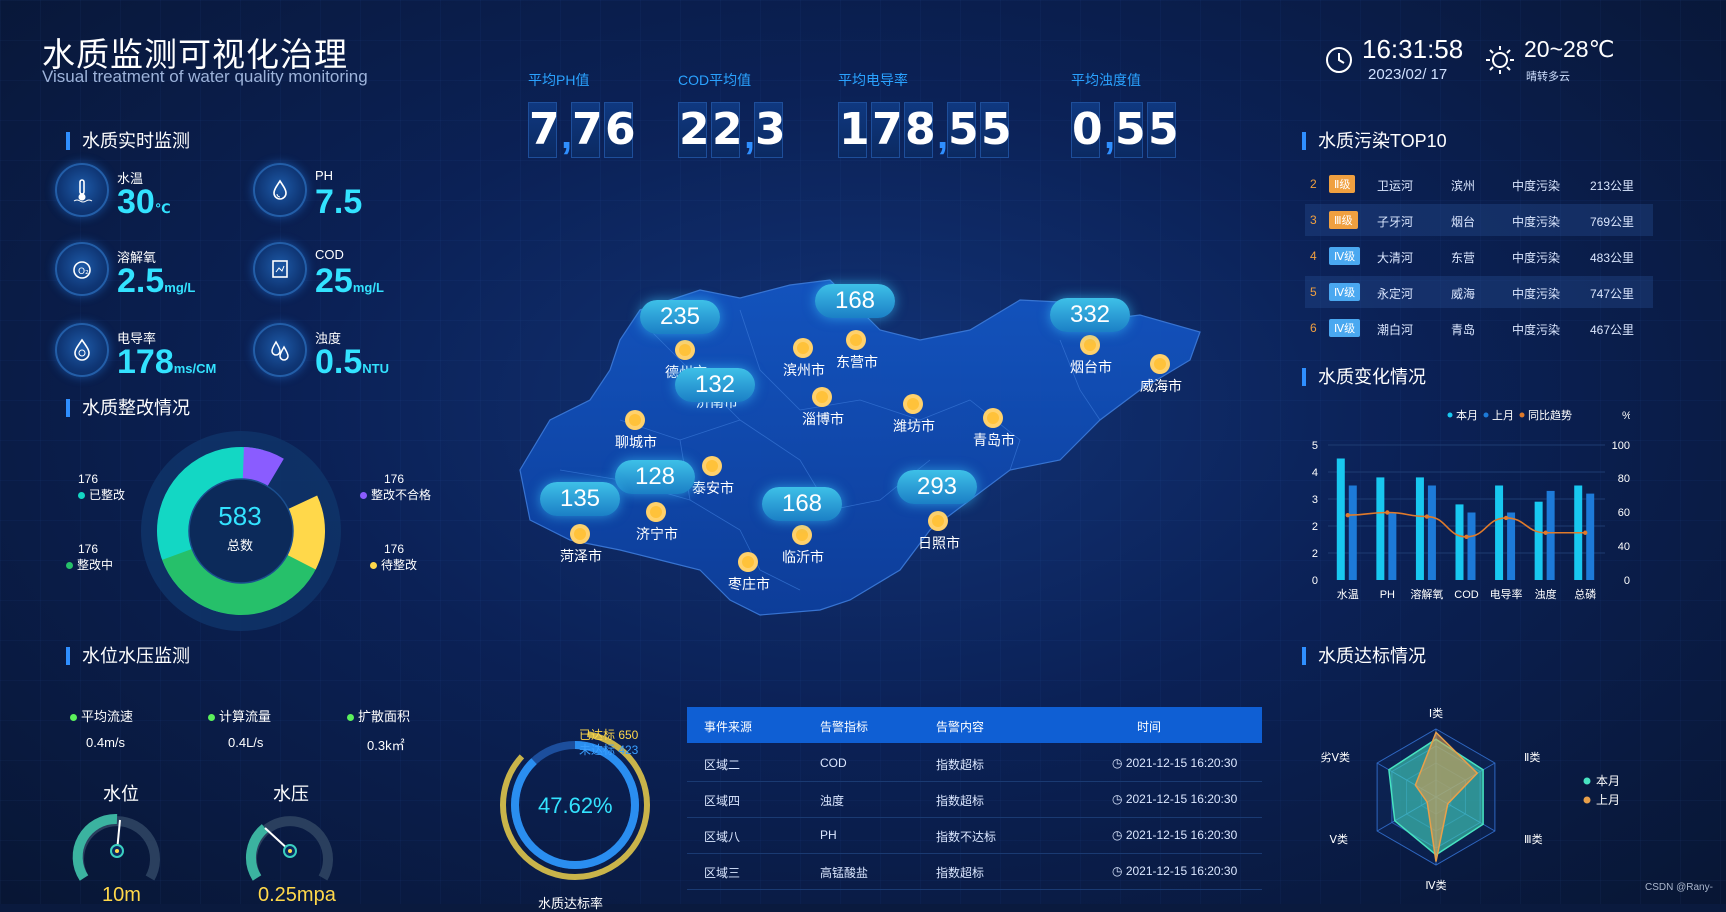 The image size is (1726, 912). What do you see at coordinates (69, 566) in the screenshot?
I see `legend-ongoing-dot` at bounding box center [69, 566].